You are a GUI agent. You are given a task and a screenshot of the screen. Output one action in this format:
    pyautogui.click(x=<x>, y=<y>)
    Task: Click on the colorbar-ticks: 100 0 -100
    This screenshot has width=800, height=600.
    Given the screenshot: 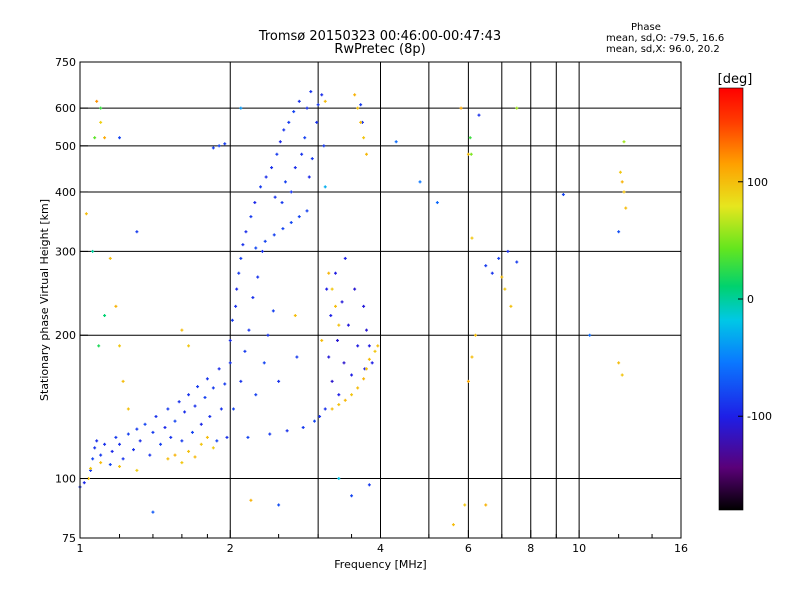 What is the action you would take?
    pyautogui.click(x=755, y=299)
    